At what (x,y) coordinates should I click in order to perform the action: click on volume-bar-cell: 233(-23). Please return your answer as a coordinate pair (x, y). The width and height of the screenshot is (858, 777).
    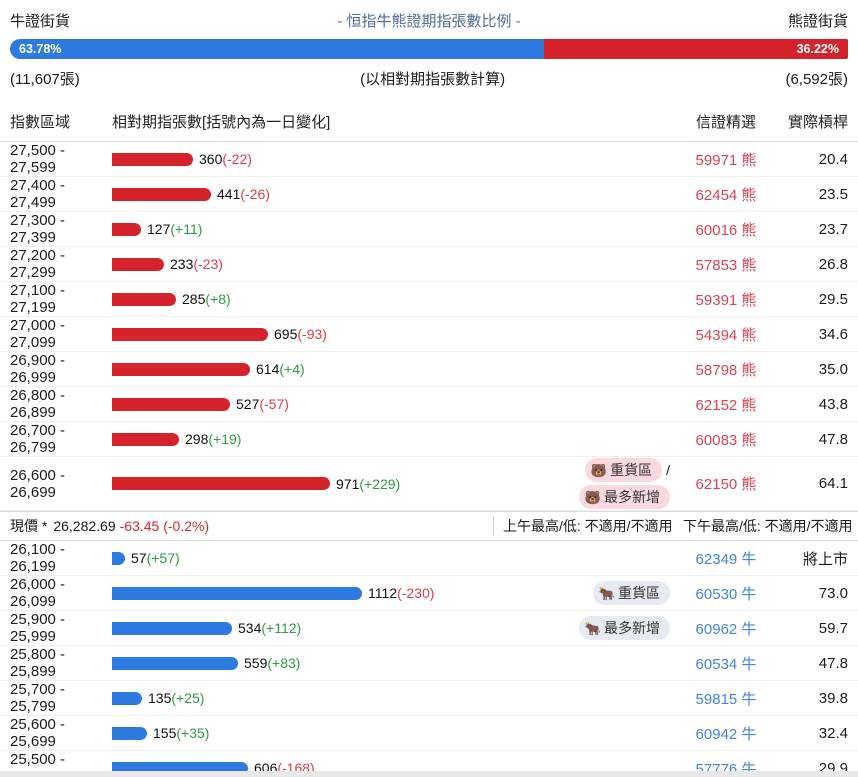
    Looking at the image, I should click on (394, 264).